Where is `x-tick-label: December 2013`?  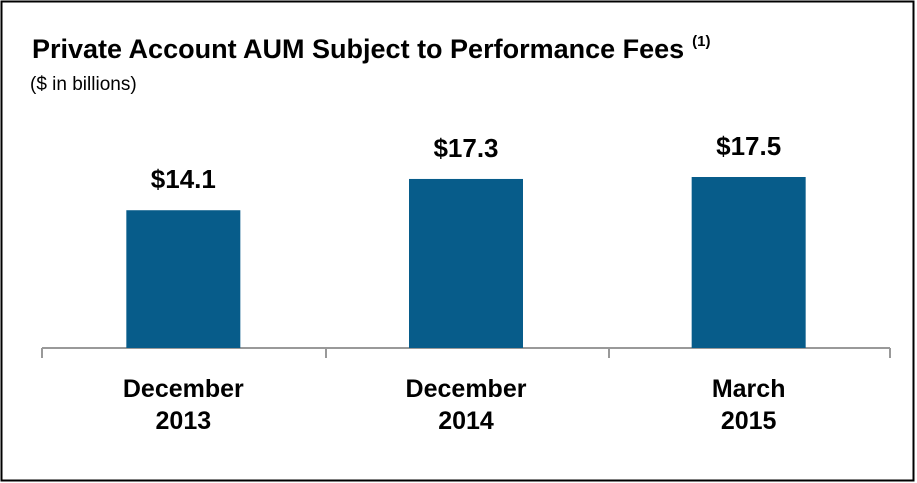 x-tick-label: December 2013 is located at coordinates (183, 405).